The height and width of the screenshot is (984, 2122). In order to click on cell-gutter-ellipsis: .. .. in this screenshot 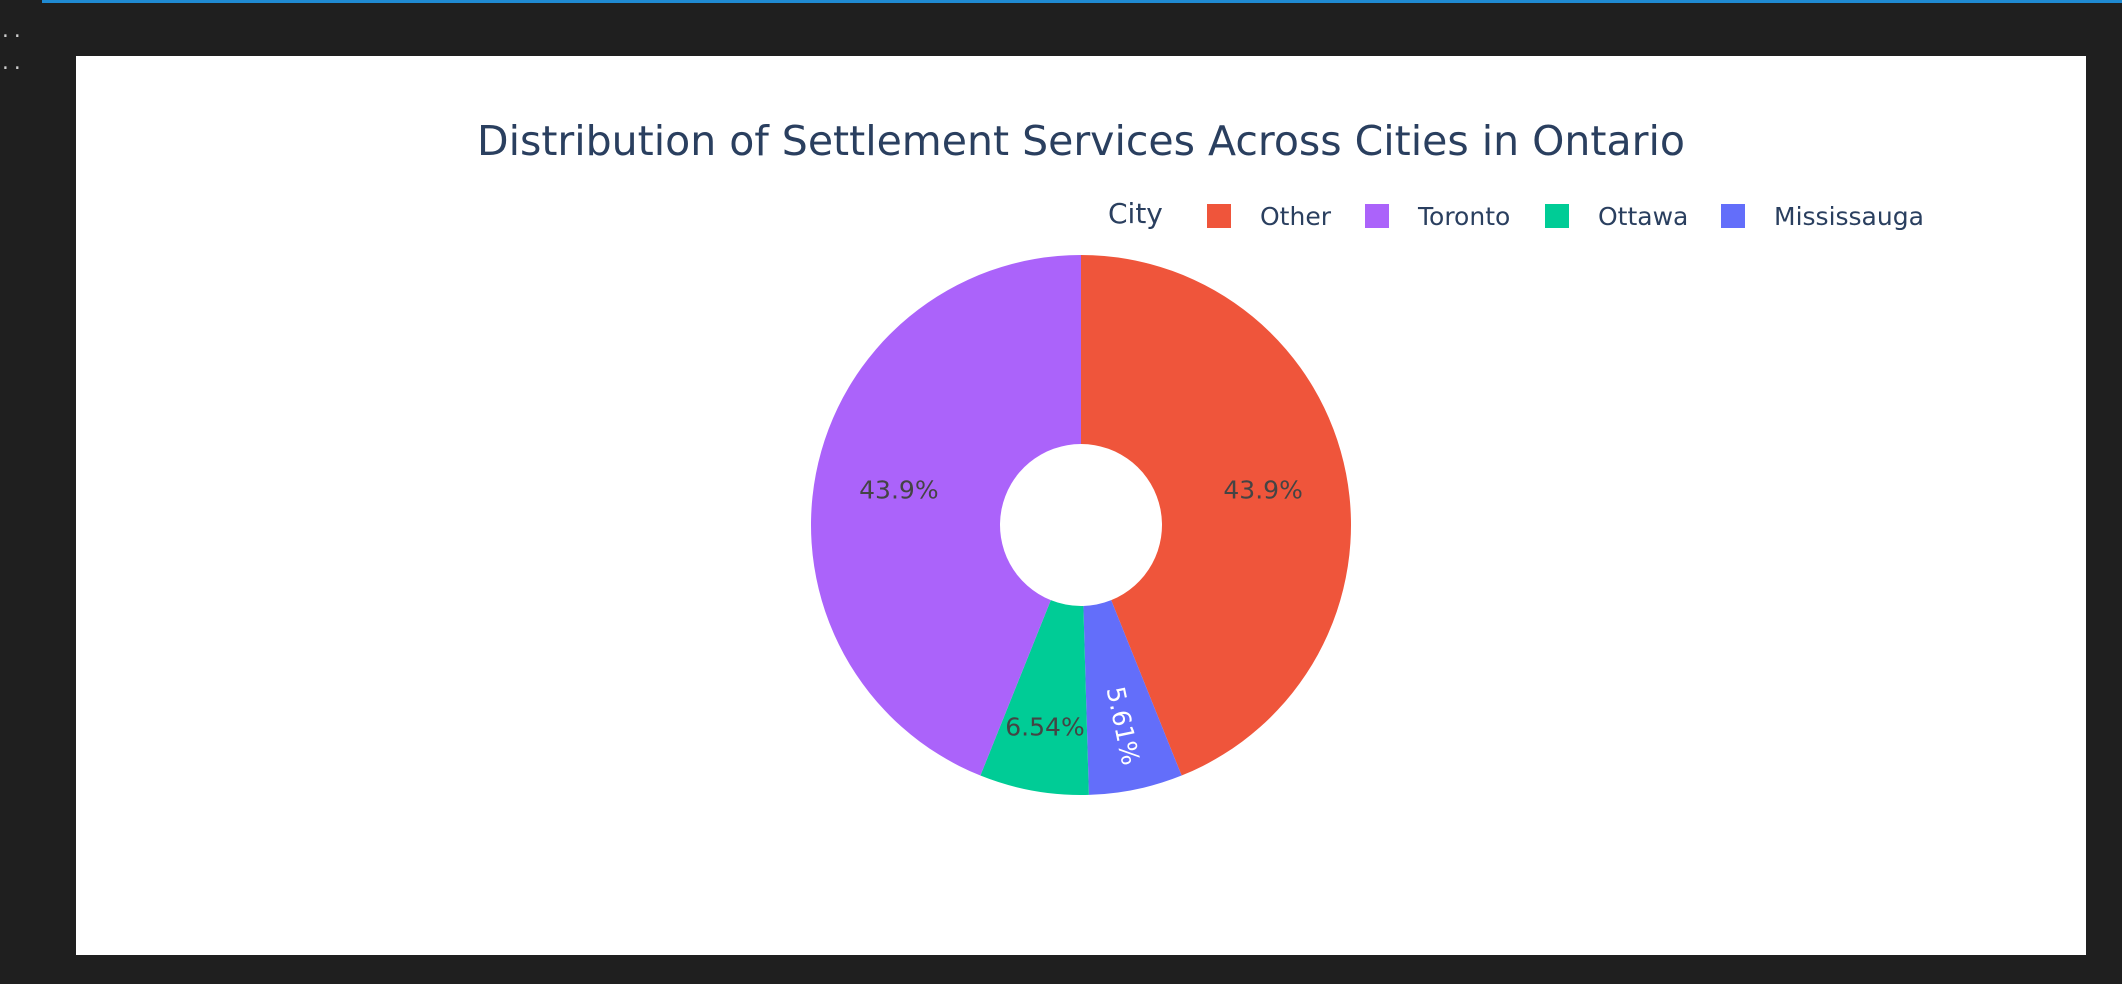, I will do `click(12, 48)`.